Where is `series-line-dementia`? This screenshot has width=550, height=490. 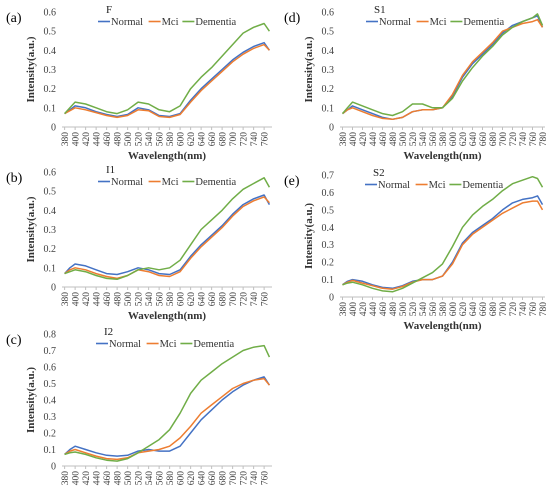 series-line-dementia is located at coordinates (167, 68).